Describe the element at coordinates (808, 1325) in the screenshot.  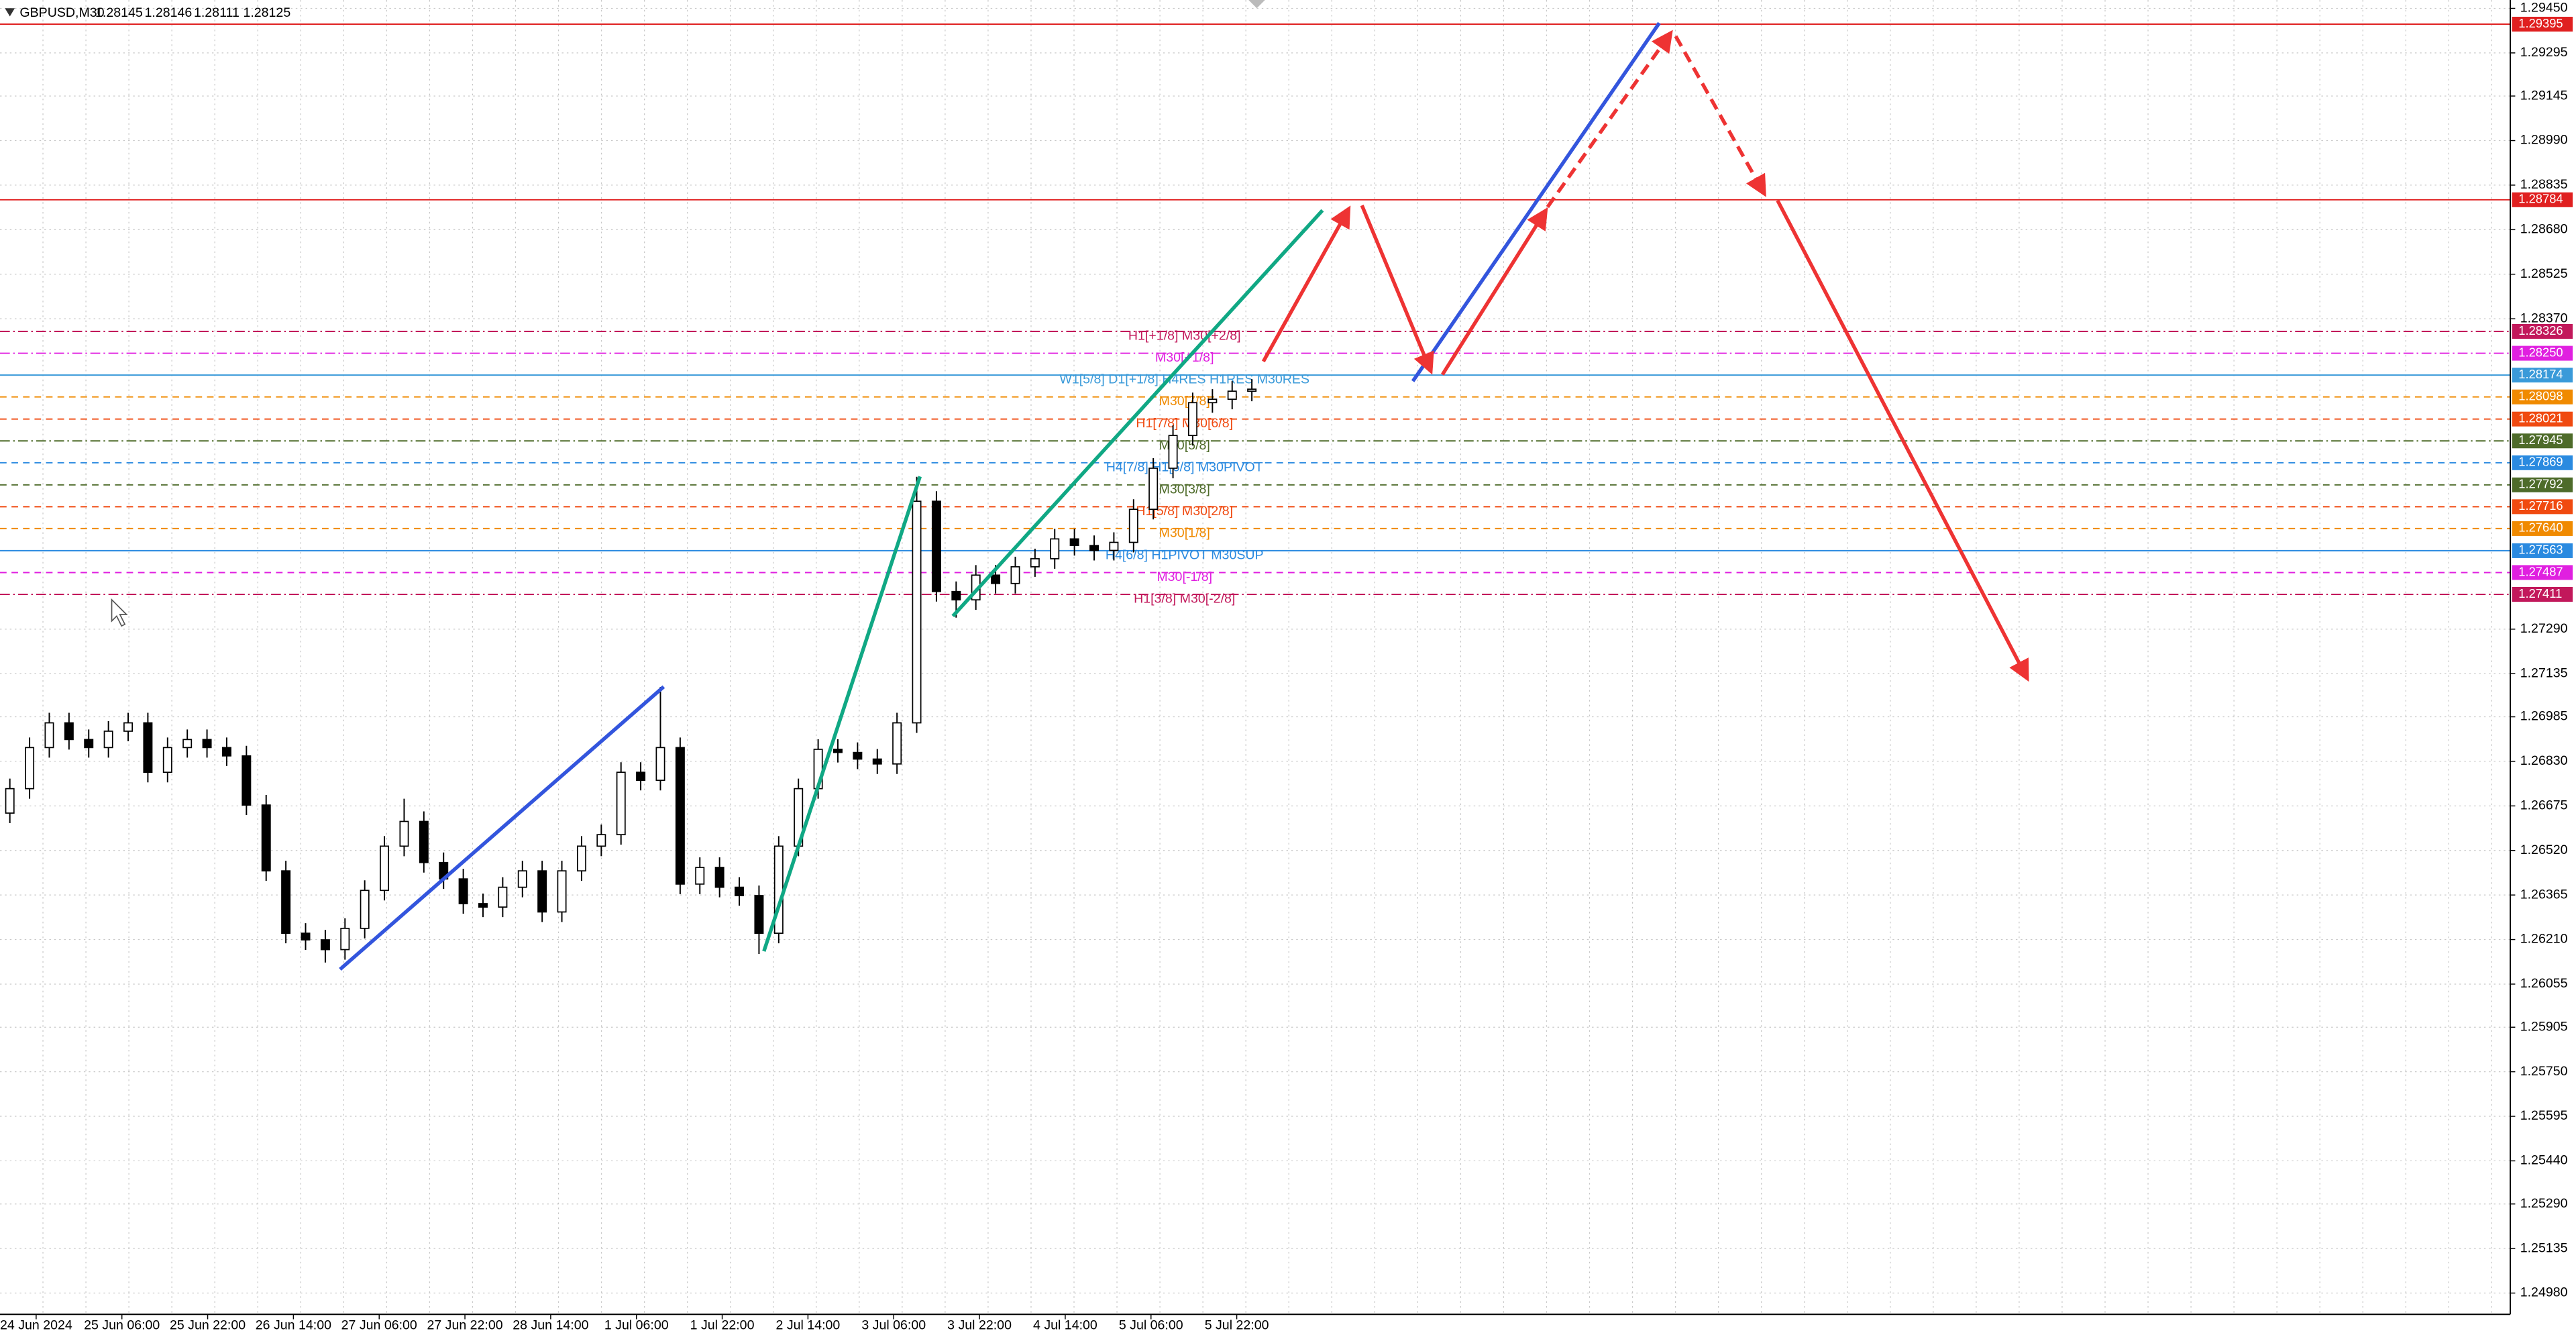
I see `x-tick-label: 2 Jul 14:00` at that location.